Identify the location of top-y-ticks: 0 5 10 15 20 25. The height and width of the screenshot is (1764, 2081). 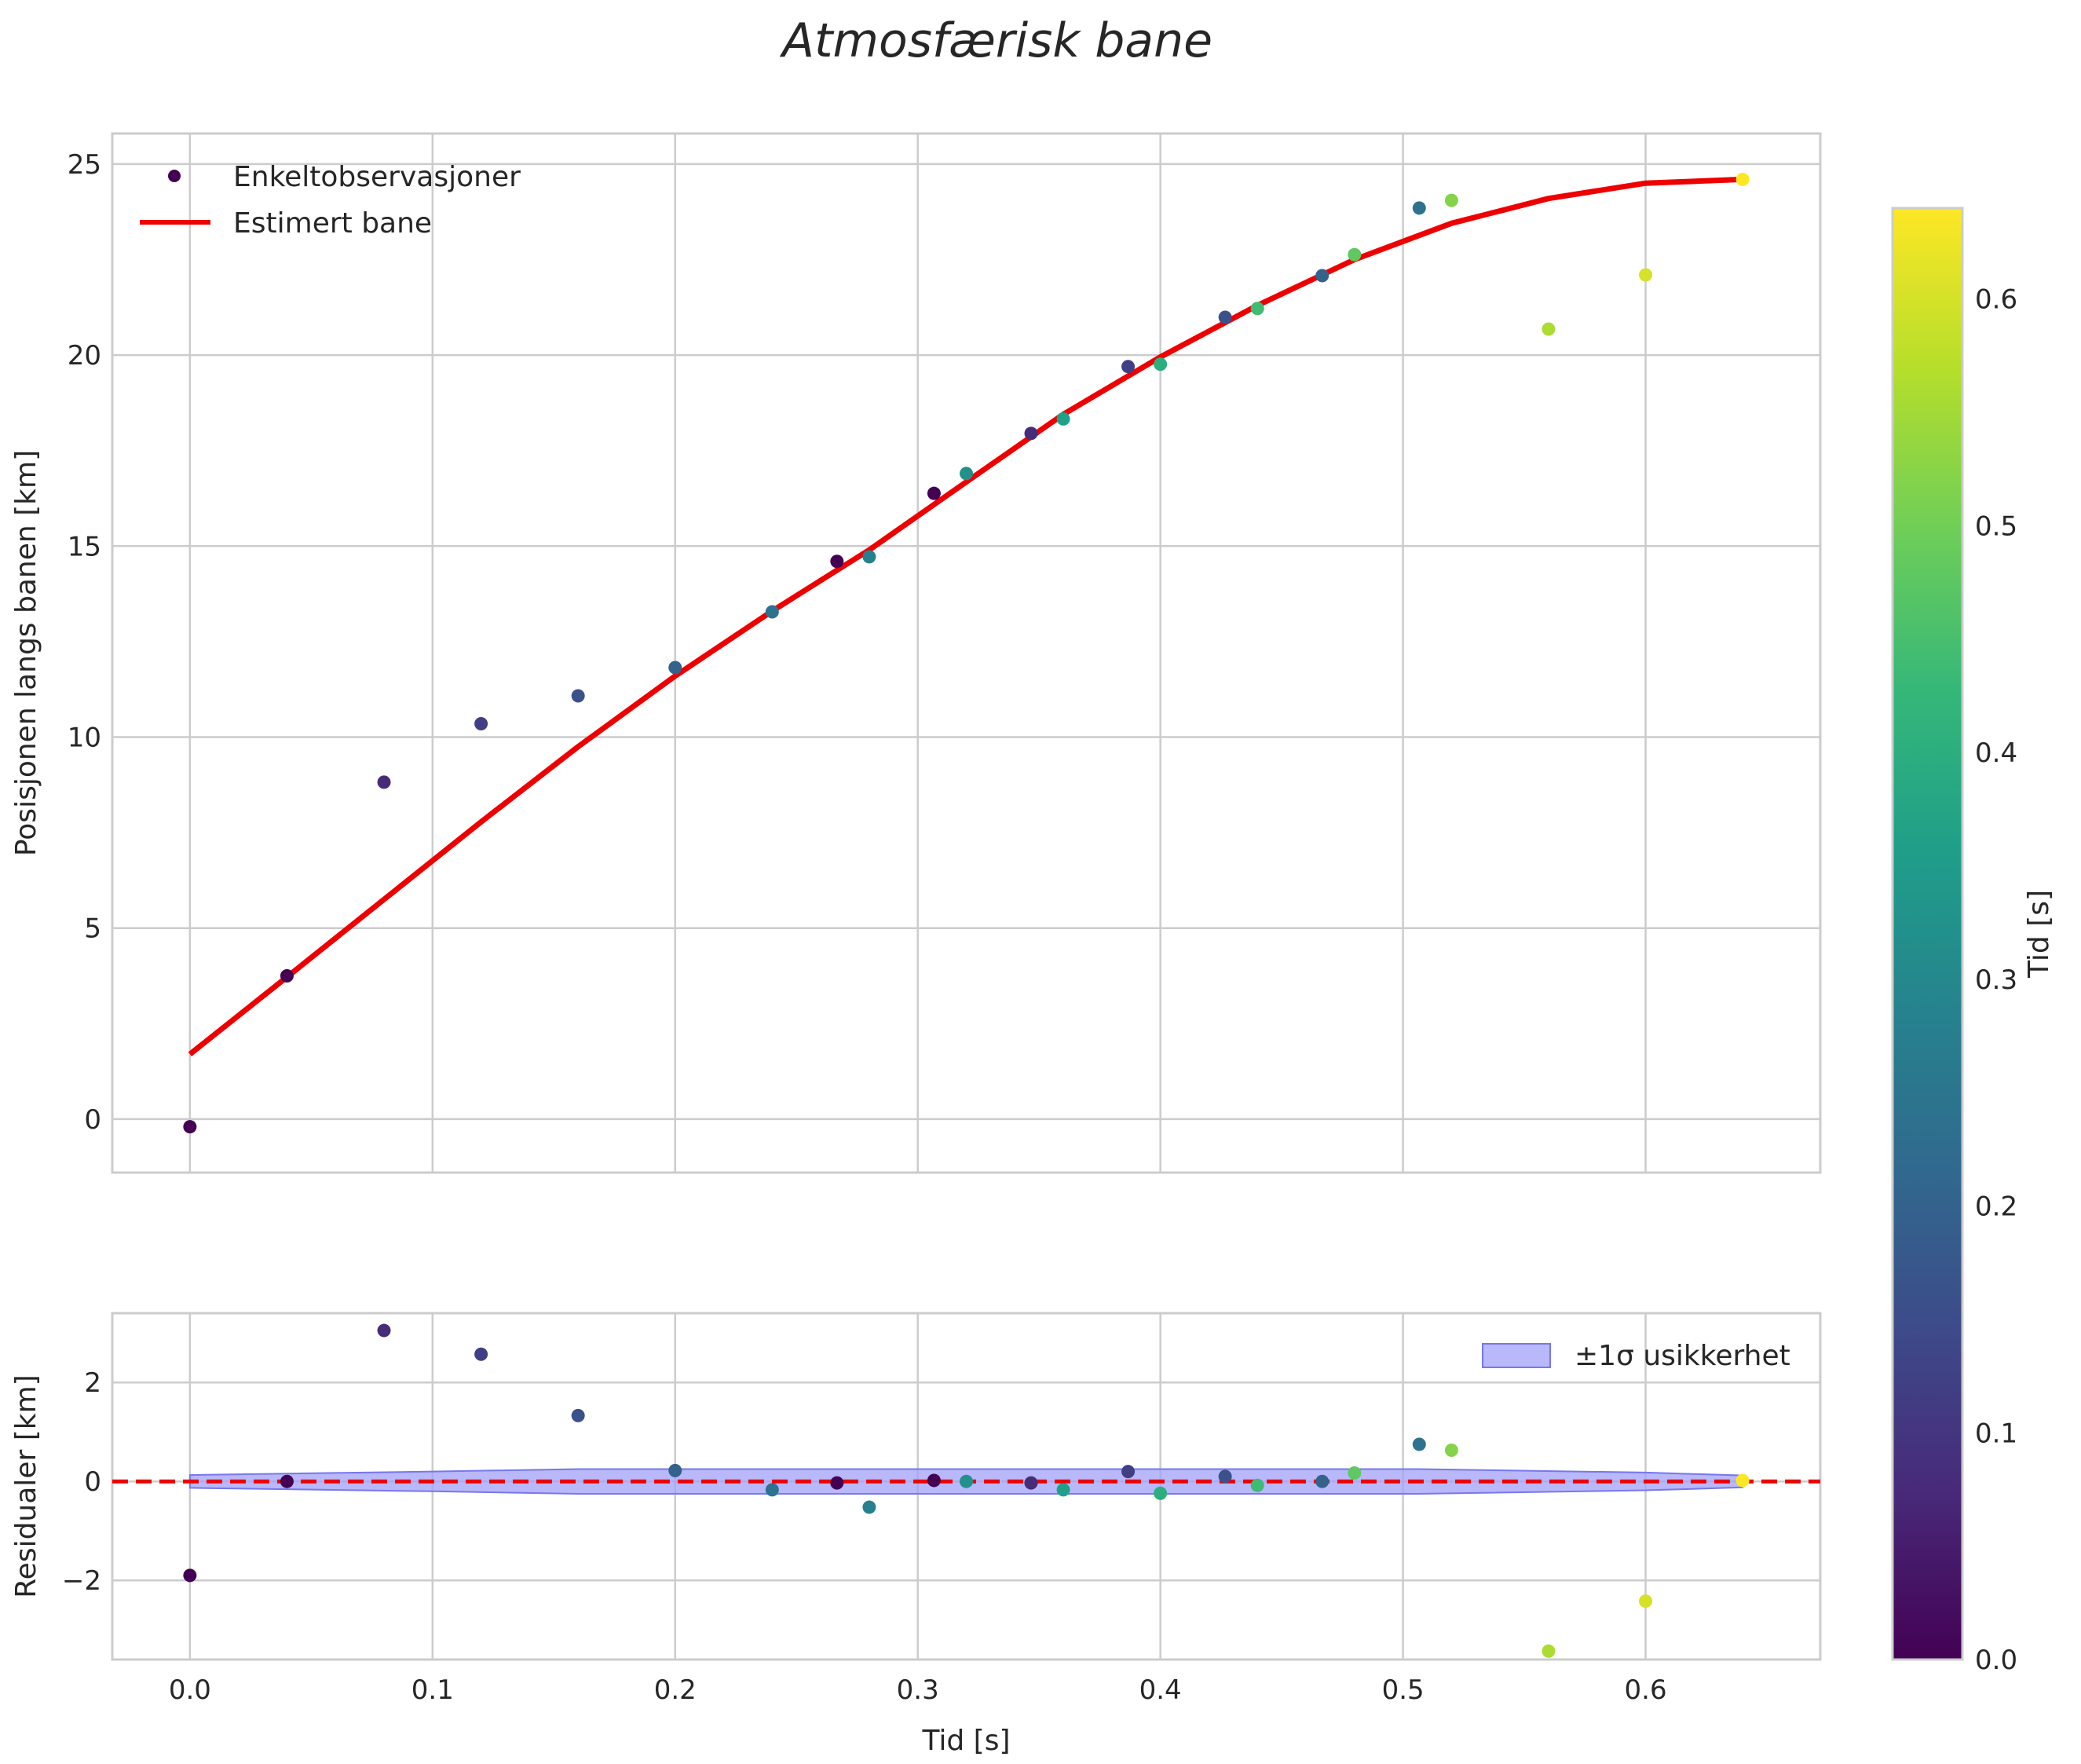
(84, 643).